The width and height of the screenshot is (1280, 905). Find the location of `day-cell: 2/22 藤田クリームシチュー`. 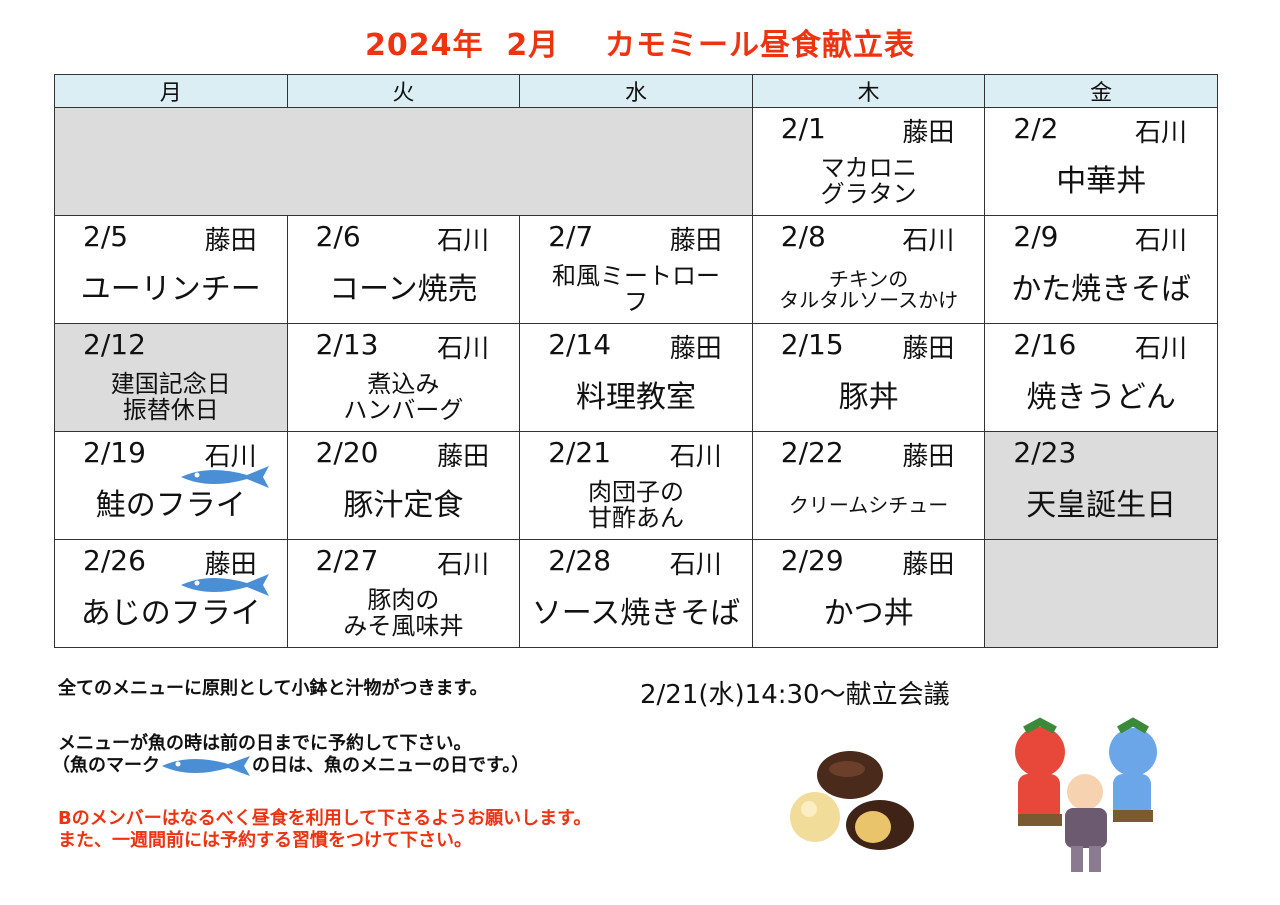

day-cell: 2/22 藤田クリームシチュー is located at coordinates (868, 485).